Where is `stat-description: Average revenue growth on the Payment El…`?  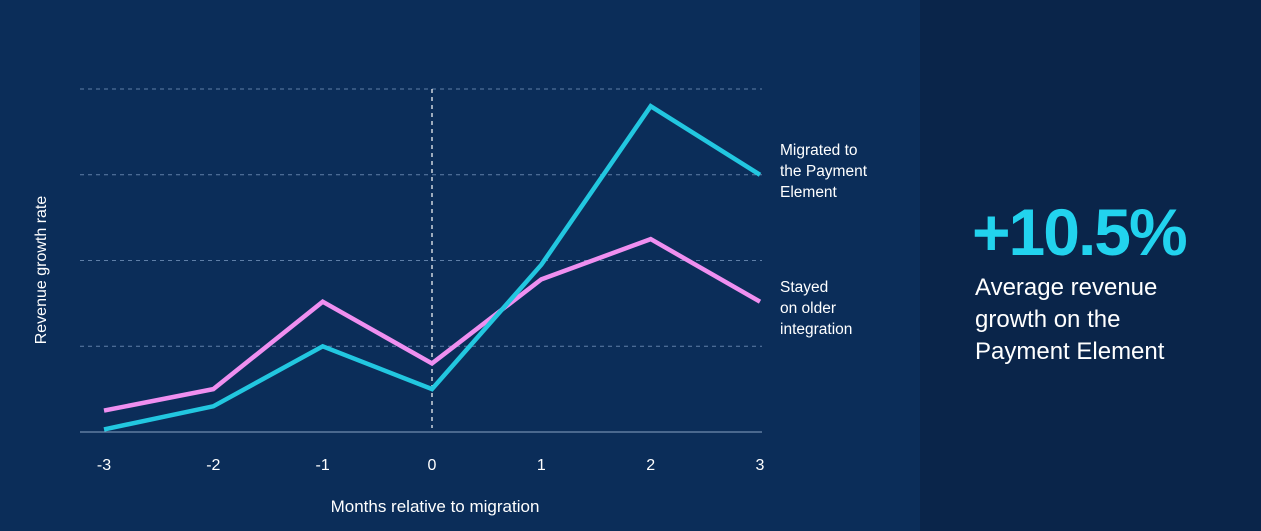 stat-description: Average revenue growth on the Payment El… is located at coordinates (1070, 319).